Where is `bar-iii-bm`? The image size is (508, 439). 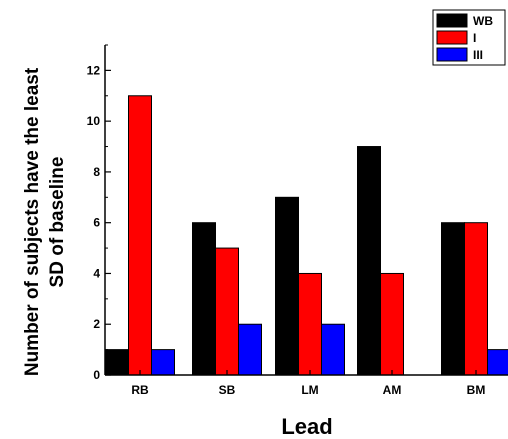 bar-iii-bm is located at coordinates (497, 362).